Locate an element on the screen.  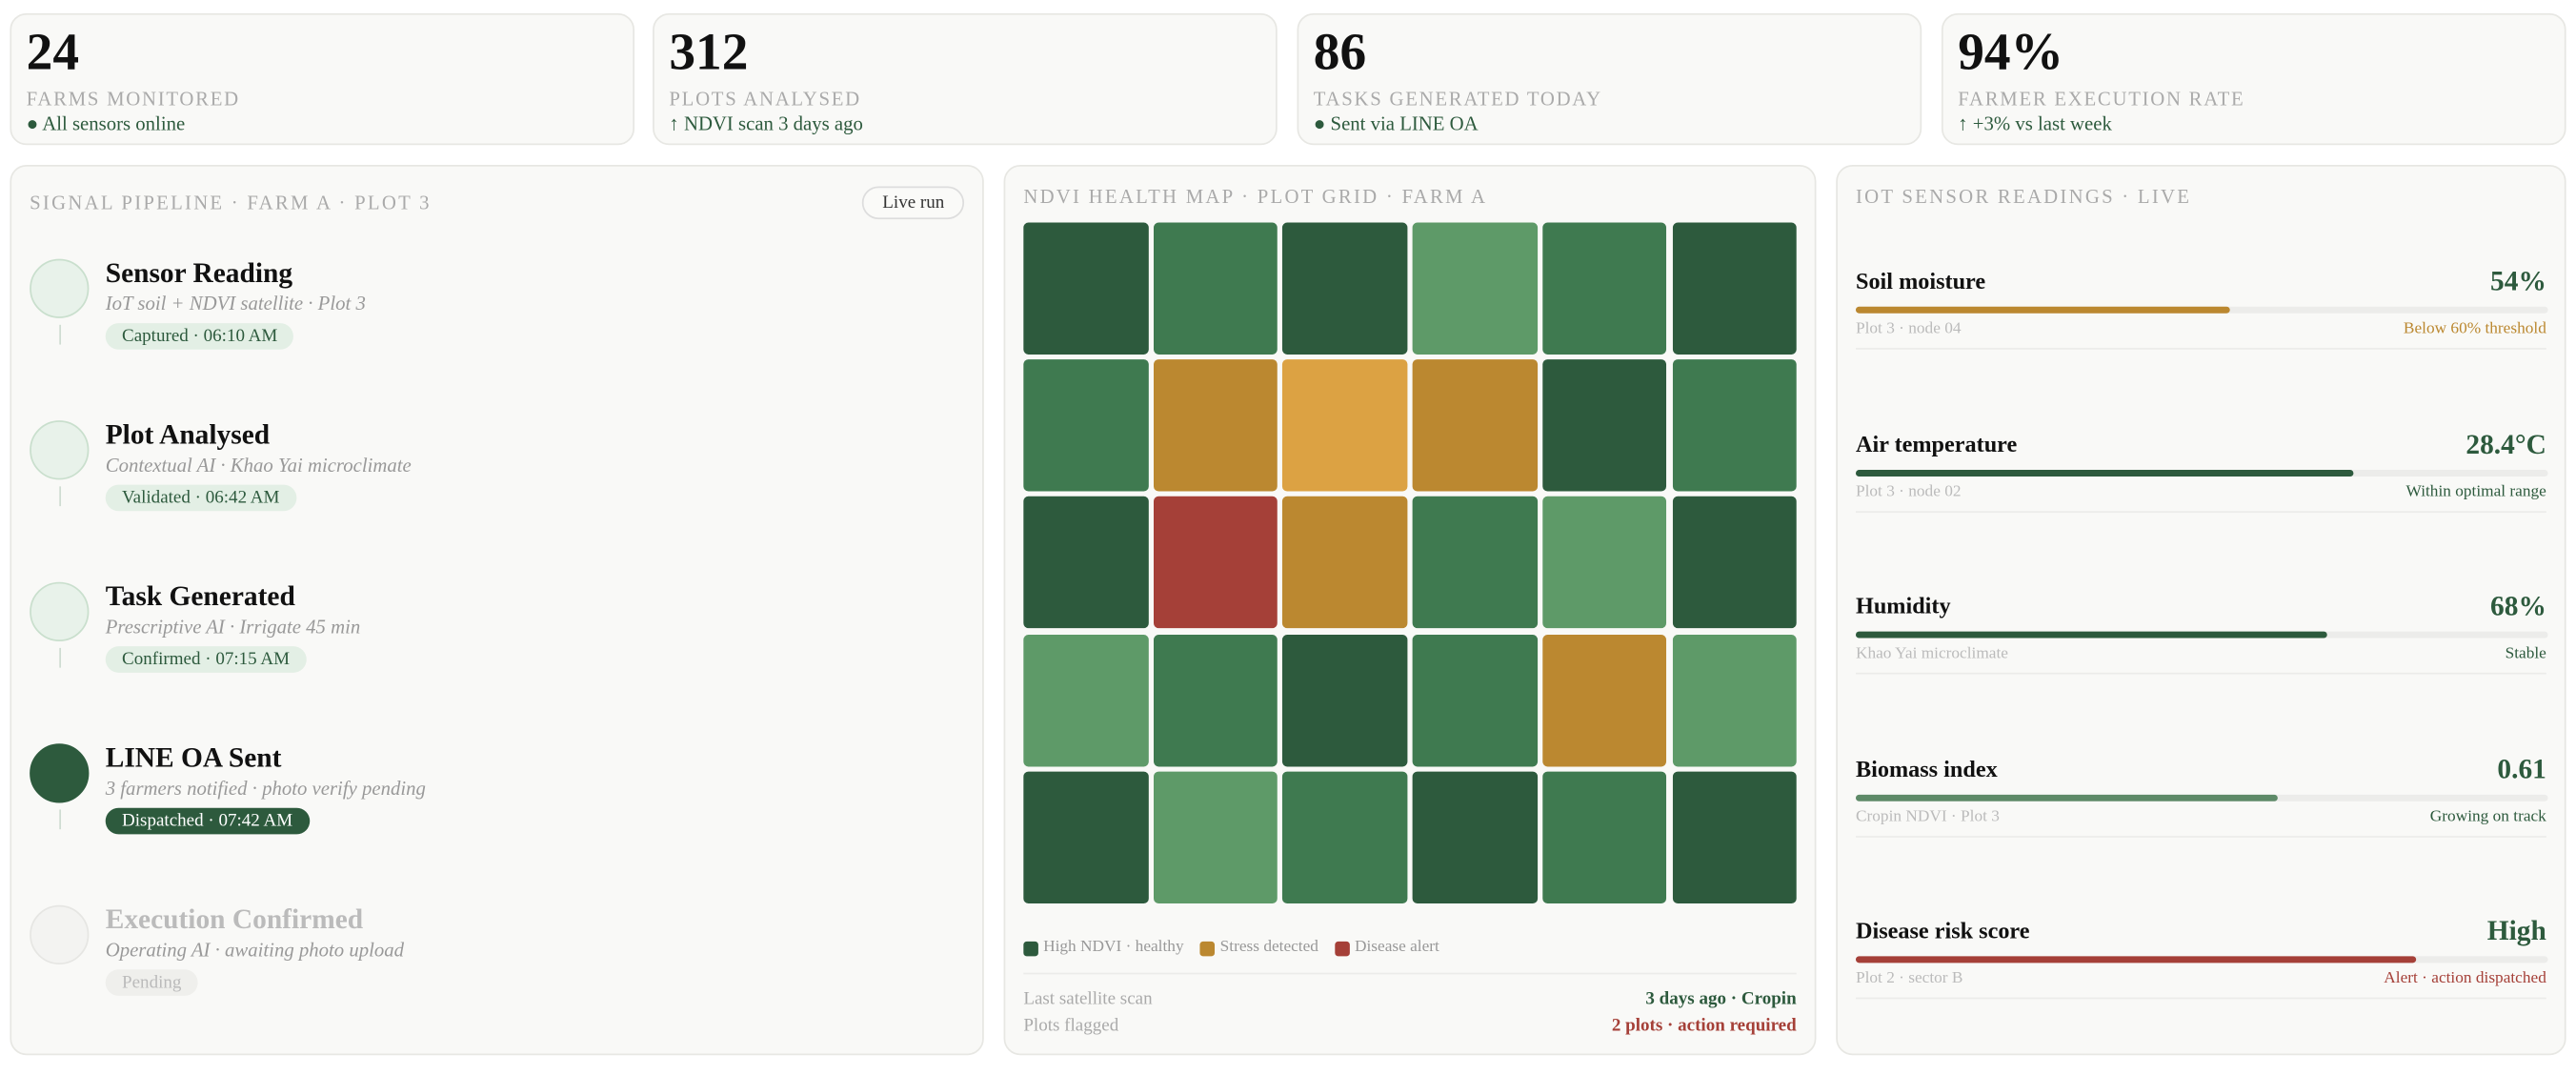
sensor-source: Plot 3 · node 04 is located at coordinates (1909, 328).